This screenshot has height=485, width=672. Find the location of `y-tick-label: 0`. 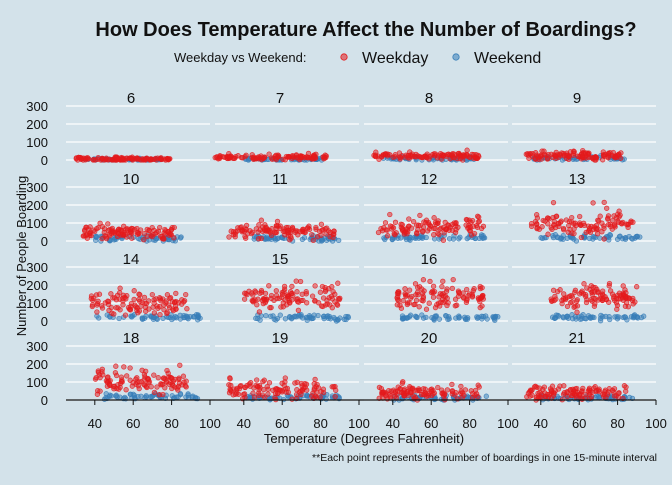

y-tick-label: 0 is located at coordinates (44, 400).